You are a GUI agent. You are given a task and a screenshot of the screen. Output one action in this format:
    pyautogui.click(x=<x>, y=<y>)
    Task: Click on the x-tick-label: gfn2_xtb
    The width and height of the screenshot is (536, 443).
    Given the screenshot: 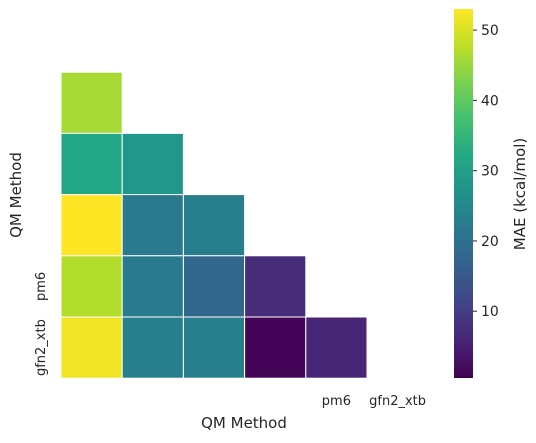 What is the action you would take?
    pyautogui.click(x=397, y=401)
    